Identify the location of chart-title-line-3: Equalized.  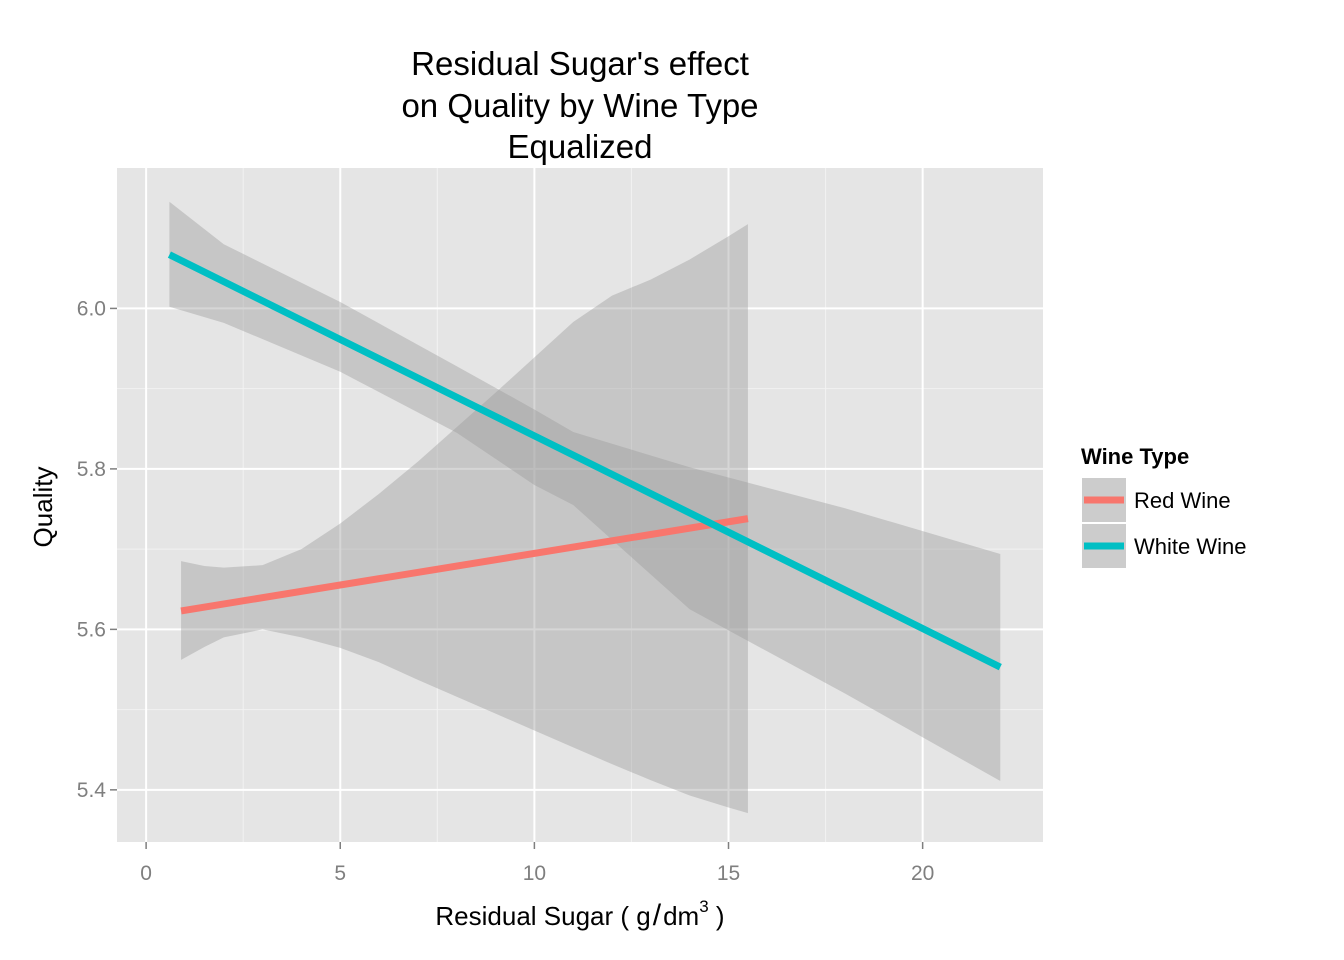
(580, 146).